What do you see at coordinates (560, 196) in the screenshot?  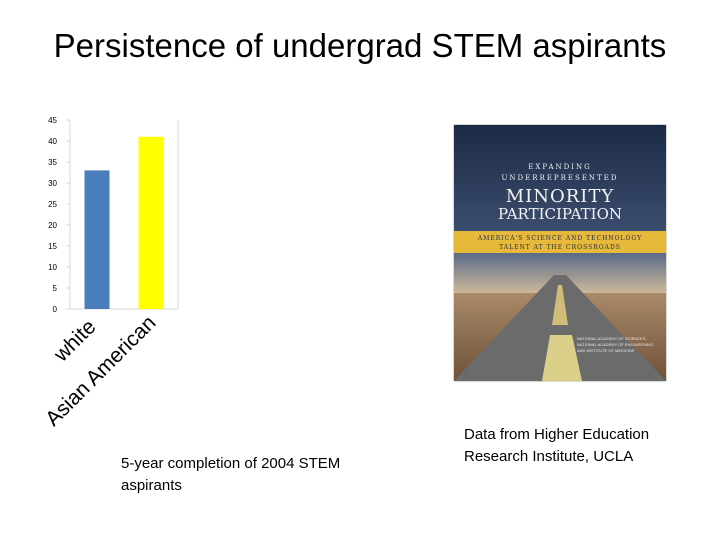 I see `cover-line-3: MINORITY` at bounding box center [560, 196].